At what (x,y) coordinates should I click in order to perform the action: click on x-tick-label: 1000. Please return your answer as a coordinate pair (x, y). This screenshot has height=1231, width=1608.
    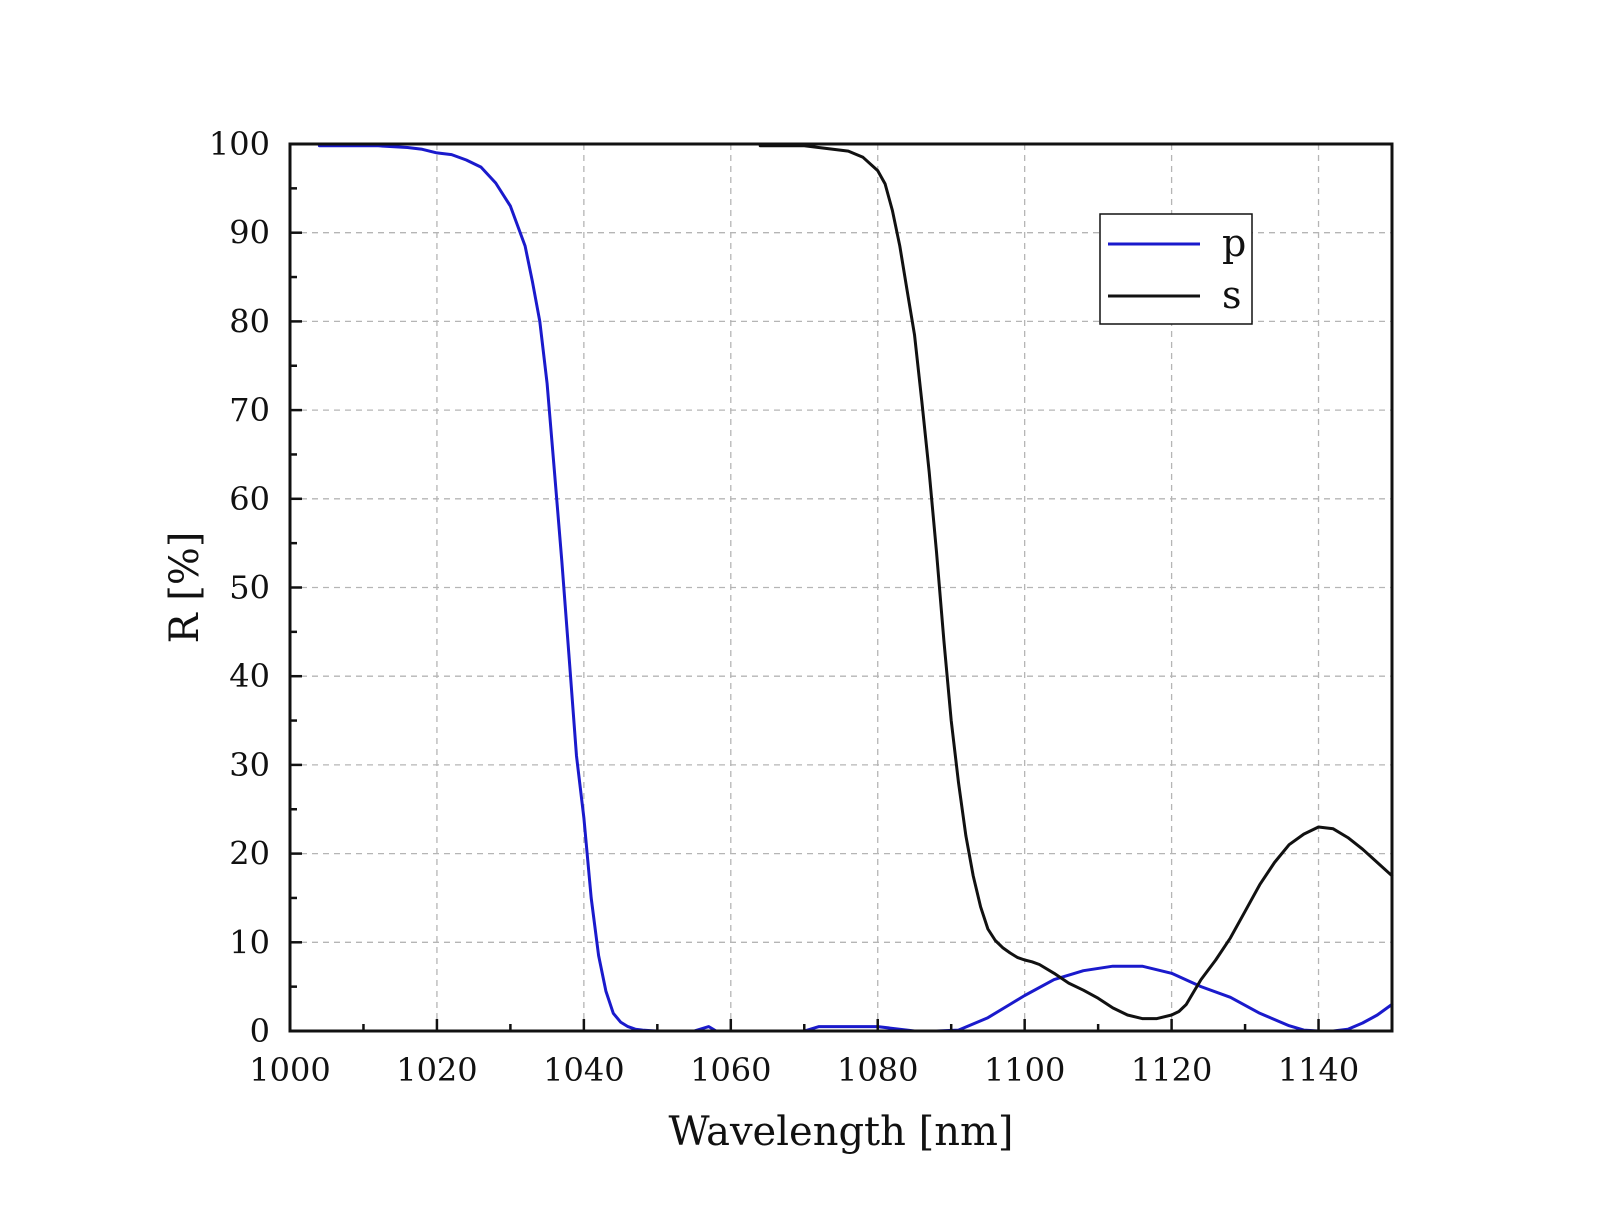
    Looking at the image, I should click on (289, 1070).